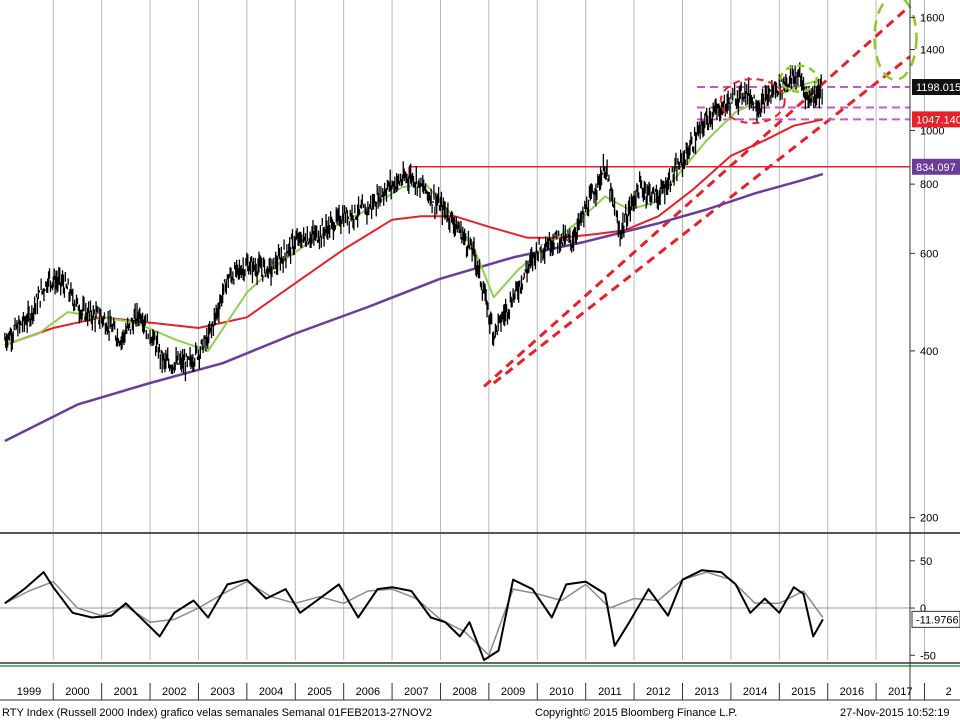 Image resolution: width=960 pixels, height=720 pixels. I want to click on top-ellipse, so click(798, 78).